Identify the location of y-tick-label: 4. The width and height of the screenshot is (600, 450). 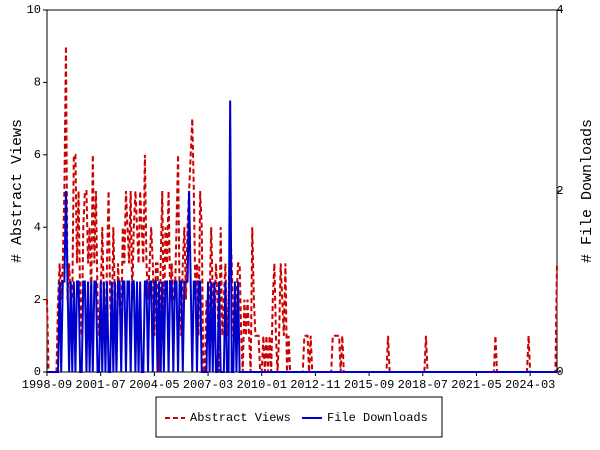
(37, 227).